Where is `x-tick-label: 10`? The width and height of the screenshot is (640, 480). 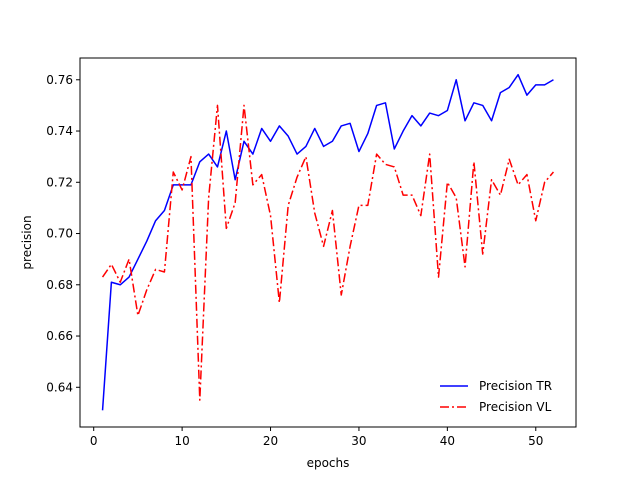
x-tick-label: 10 is located at coordinates (181, 441).